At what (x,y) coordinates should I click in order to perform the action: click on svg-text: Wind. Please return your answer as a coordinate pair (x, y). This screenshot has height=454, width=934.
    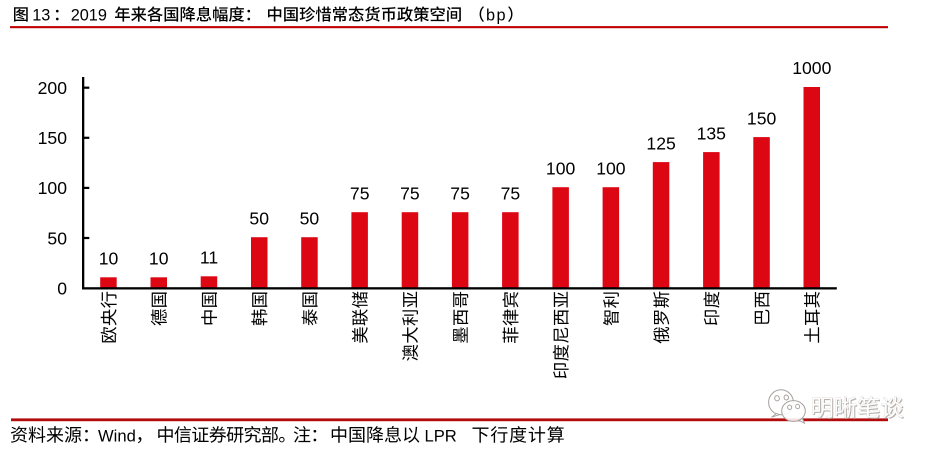
    Looking at the image, I should click on (117, 435).